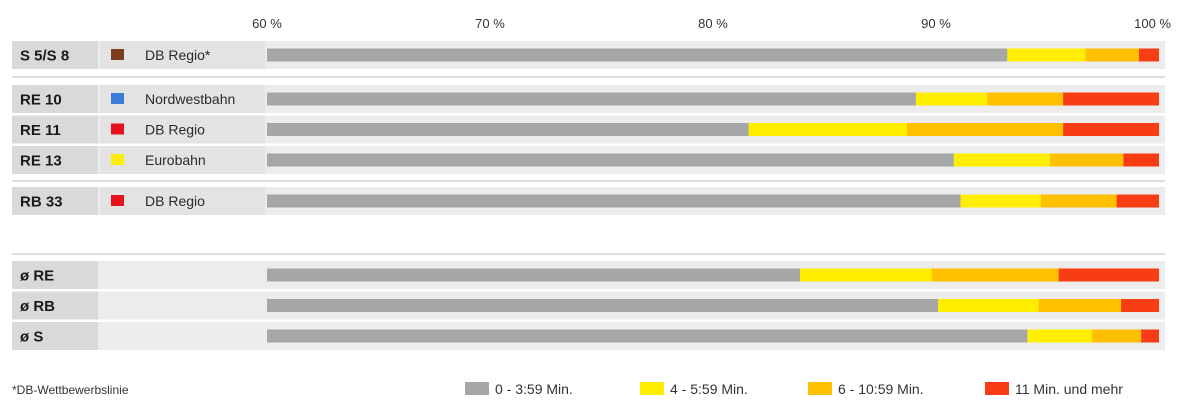 Image resolution: width=1179 pixels, height=405 pixels. What do you see at coordinates (490, 23) in the screenshot?
I see `x-tick-label: 70 %` at bounding box center [490, 23].